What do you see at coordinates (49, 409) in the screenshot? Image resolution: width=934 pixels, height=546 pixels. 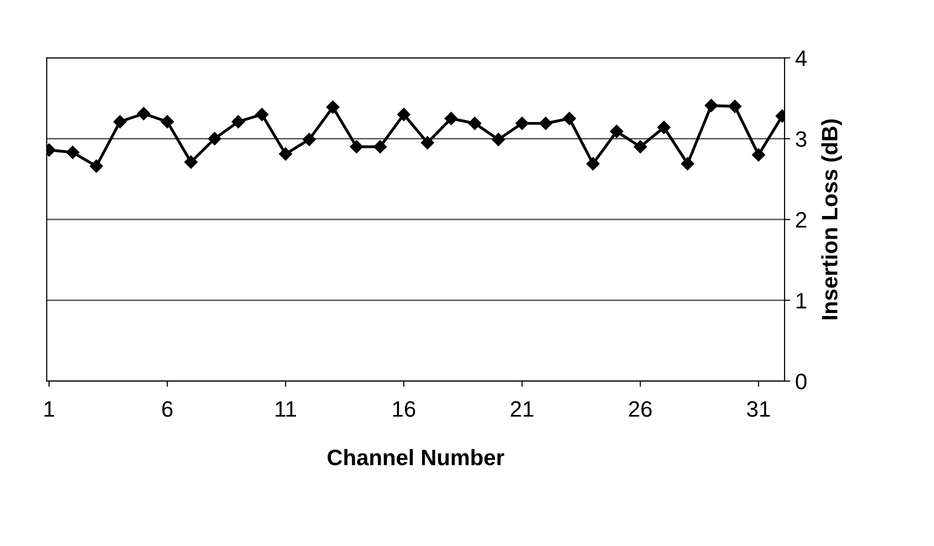 I see `x-tick-label: 1` at bounding box center [49, 409].